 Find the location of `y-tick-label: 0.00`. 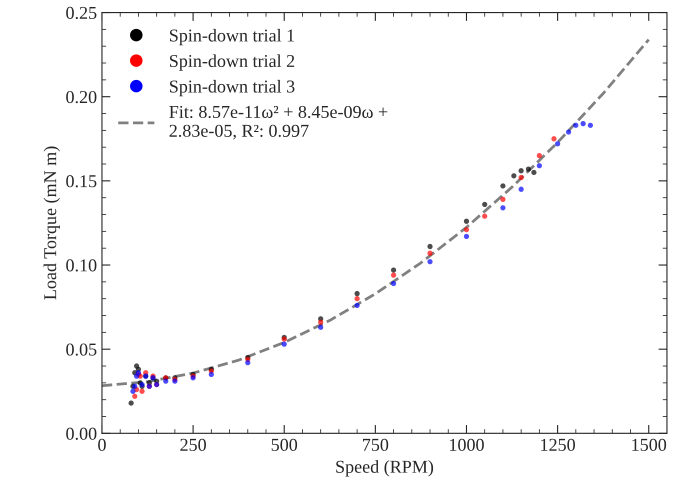

y-tick-label: 0.00 is located at coordinates (81, 434).